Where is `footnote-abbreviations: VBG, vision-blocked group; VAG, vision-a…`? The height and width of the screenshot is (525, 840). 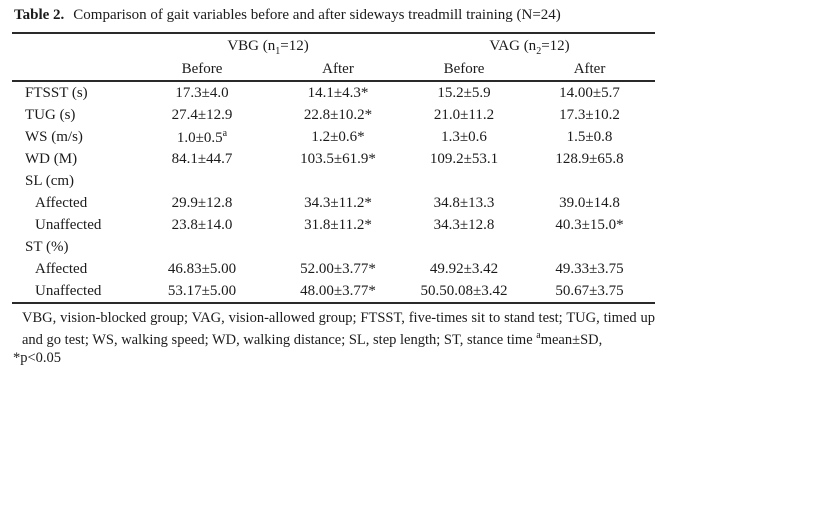 footnote-abbreviations: VBG, vision-blocked group; VAG, vision-a… is located at coordinates (338, 329).